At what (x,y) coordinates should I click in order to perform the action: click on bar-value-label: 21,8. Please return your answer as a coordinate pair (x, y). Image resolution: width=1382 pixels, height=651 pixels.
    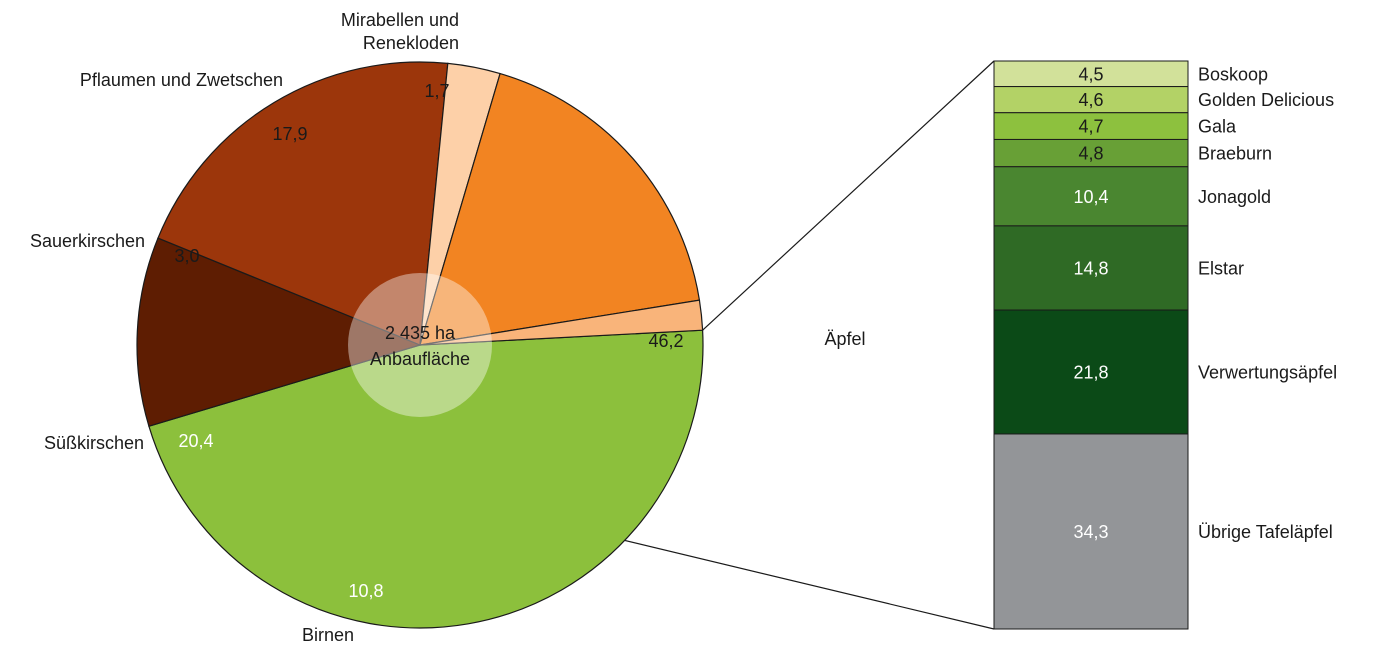
    Looking at the image, I should click on (1090, 373).